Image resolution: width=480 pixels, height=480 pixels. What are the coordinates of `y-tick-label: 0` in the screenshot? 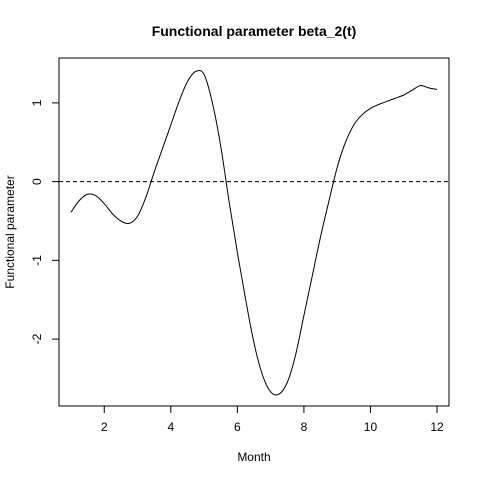 It's located at (37, 181).